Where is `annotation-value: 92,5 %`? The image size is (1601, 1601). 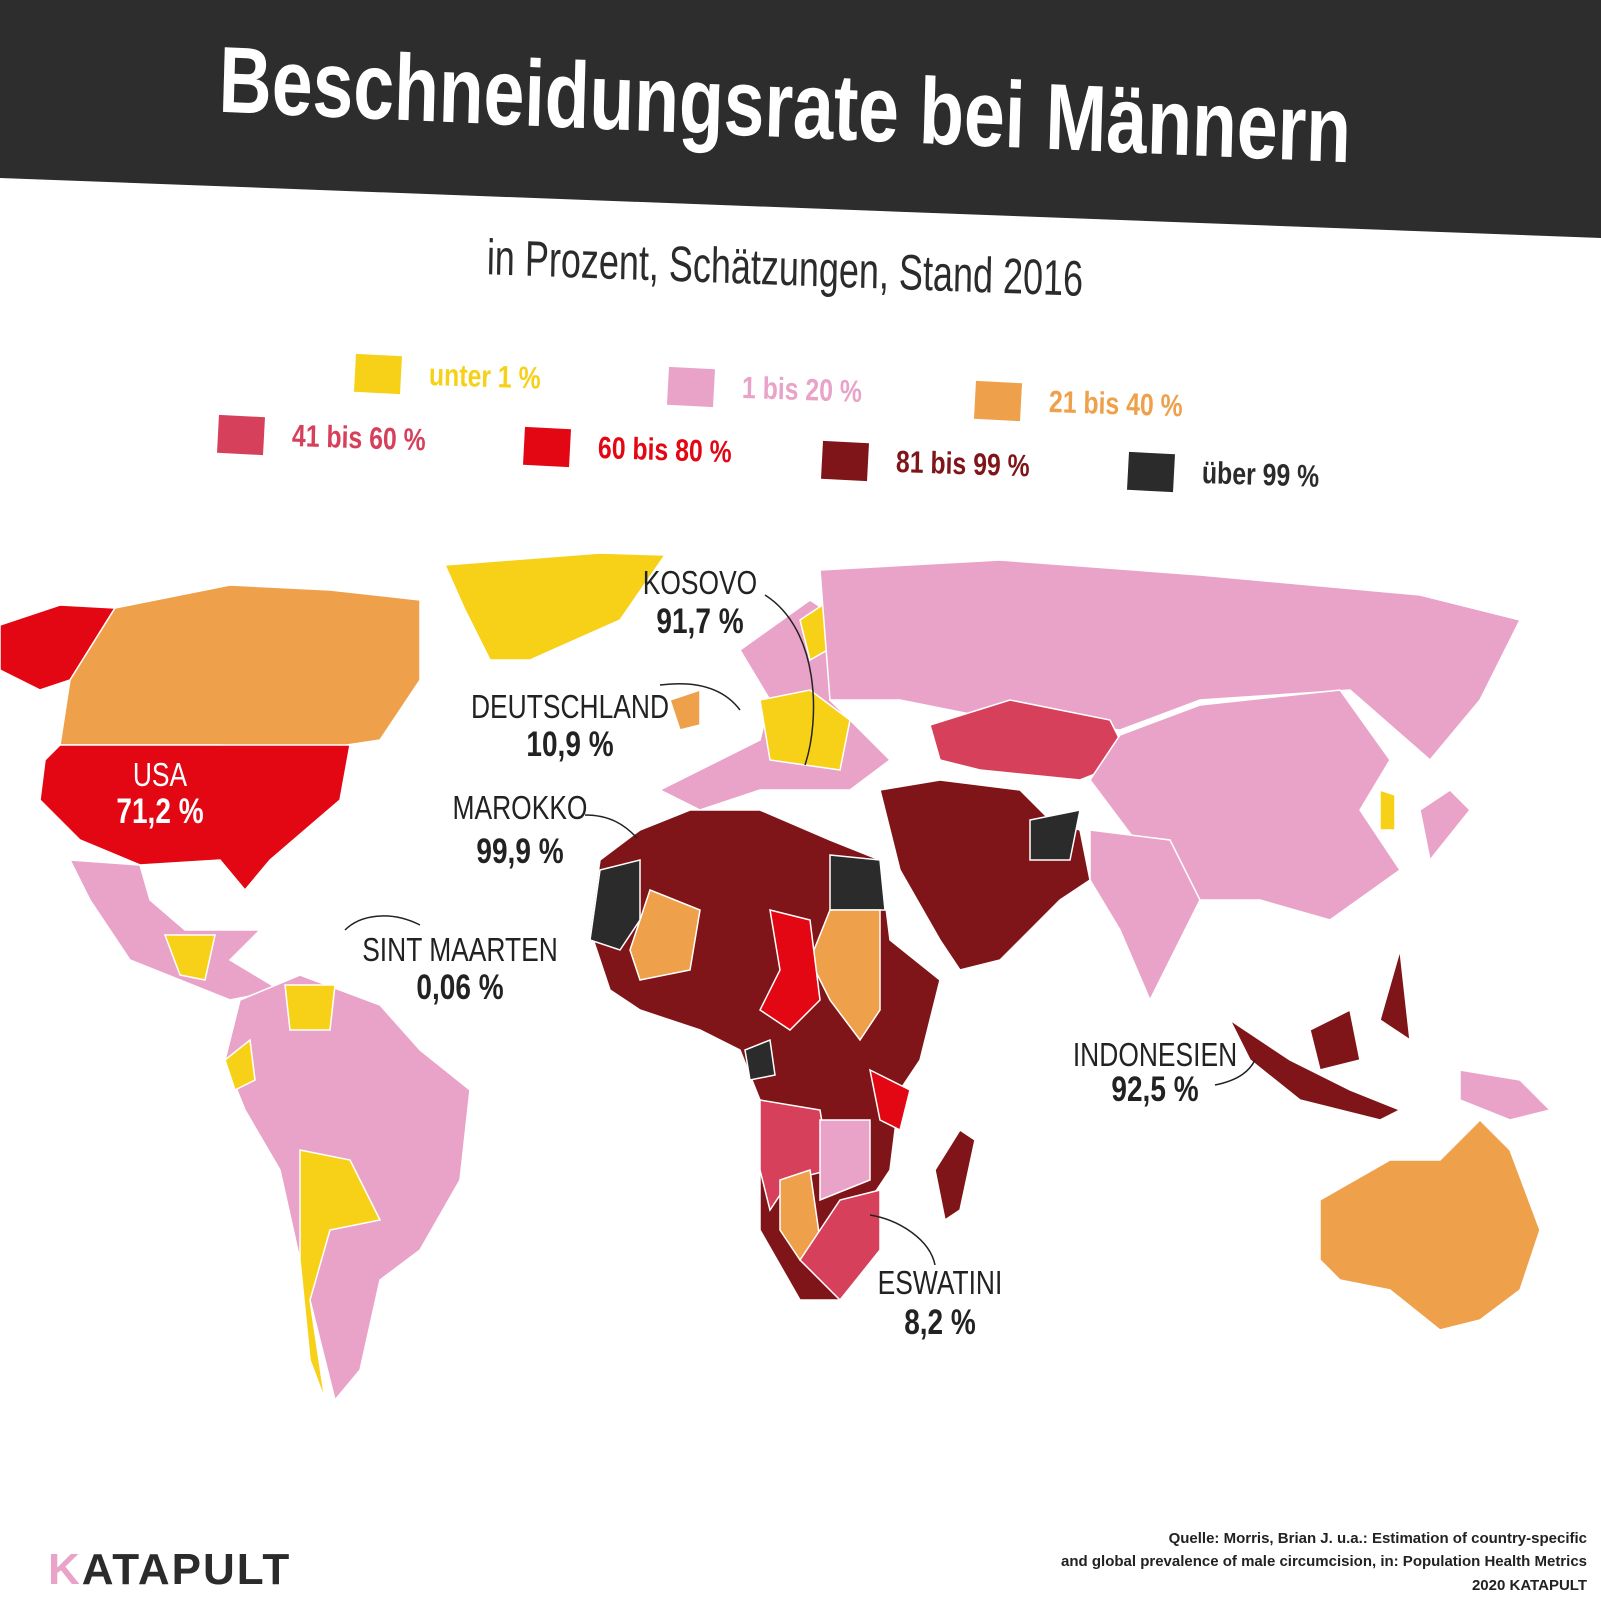
annotation-value: 92,5 % is located at coordinates (1155, 1089).